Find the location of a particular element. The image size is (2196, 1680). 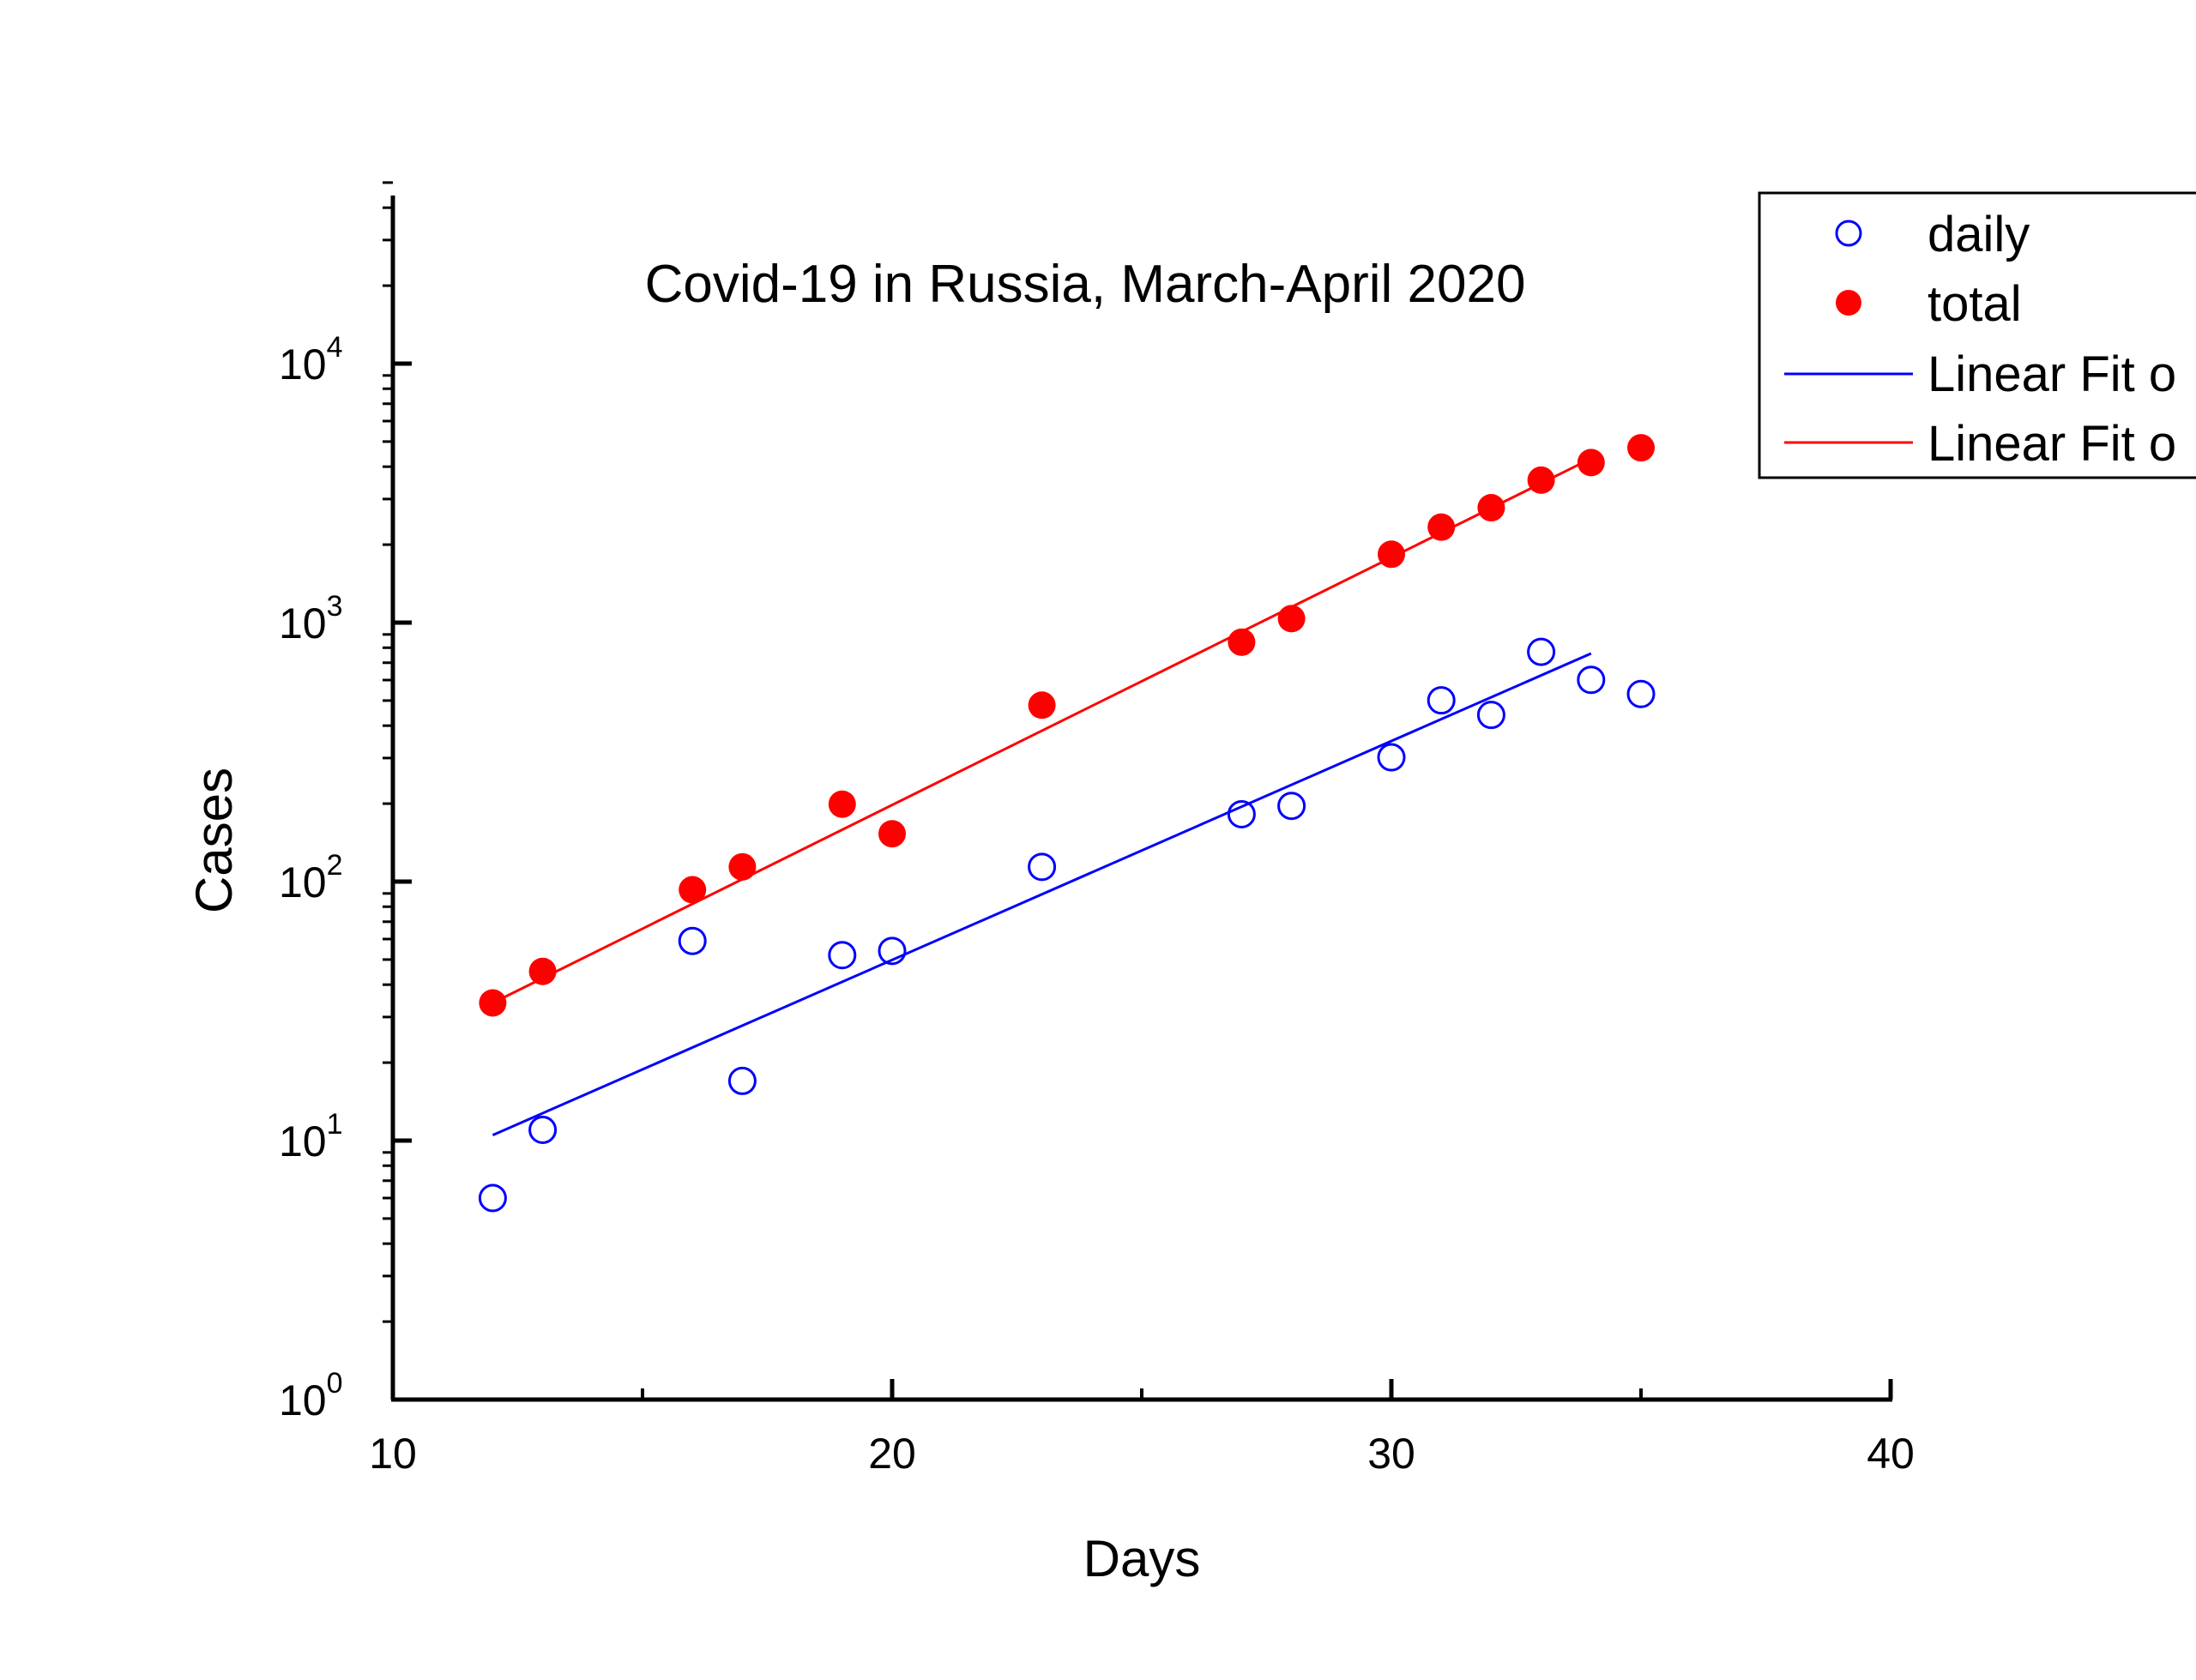

legend: daily total Linear Fit o Linear Fit o is located at coordinates (1977, 335).